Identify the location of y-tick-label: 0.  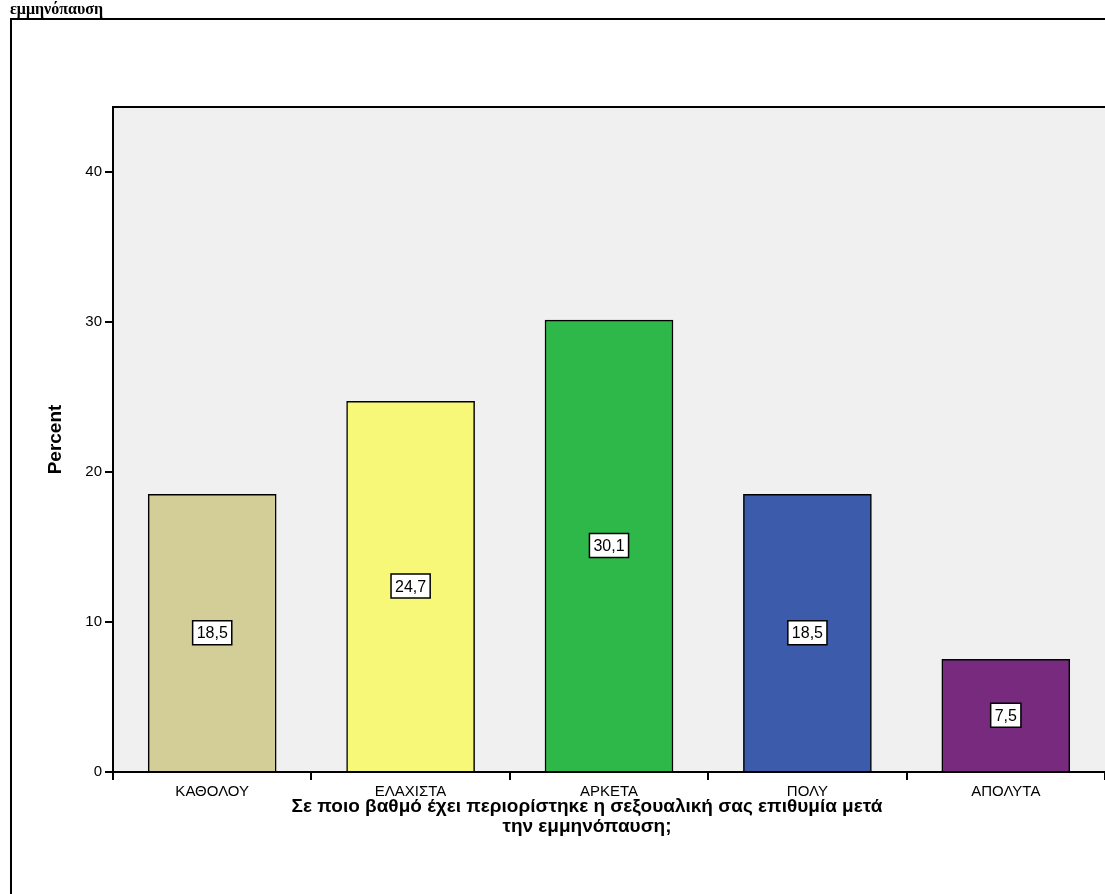
(97, 771).